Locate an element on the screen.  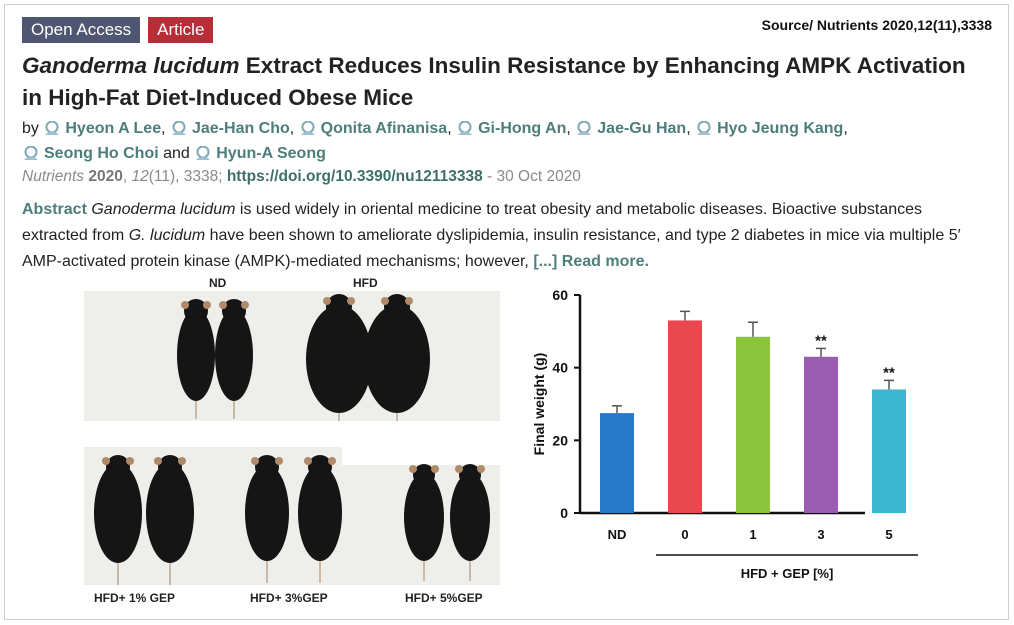
y-tick-label: 40 is located at coordinates (560, 368).